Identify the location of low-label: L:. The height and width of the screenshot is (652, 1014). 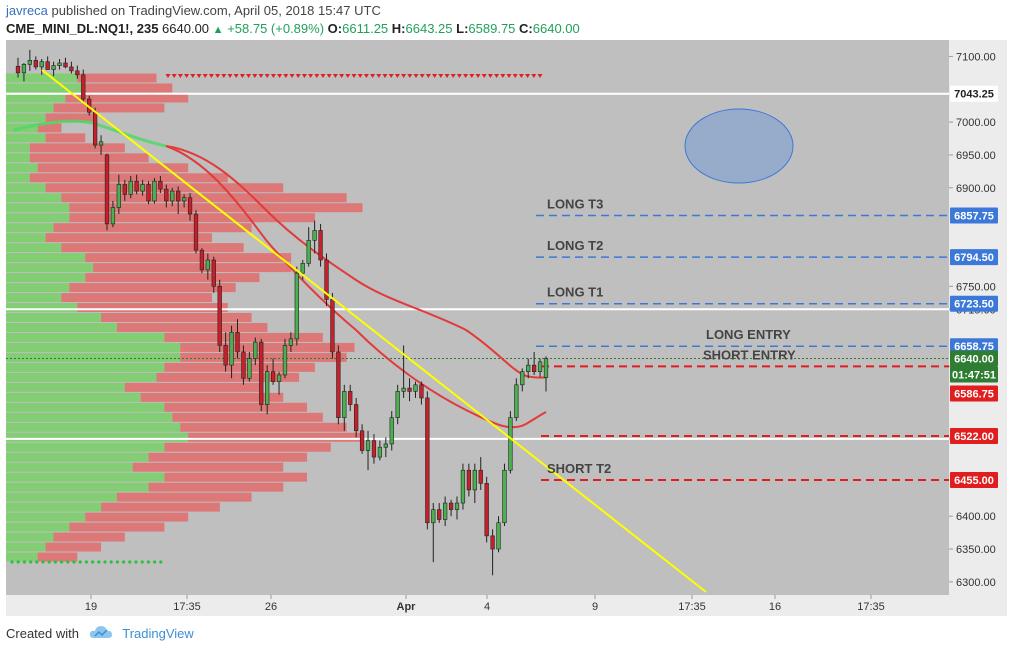
(462, 28).